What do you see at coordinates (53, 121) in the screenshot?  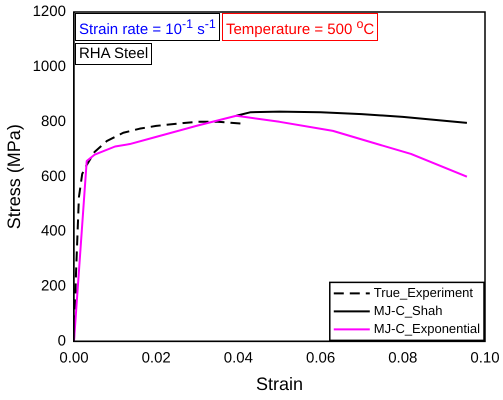 I see `y-tick-label: 800` at bounding box center [53, 121].